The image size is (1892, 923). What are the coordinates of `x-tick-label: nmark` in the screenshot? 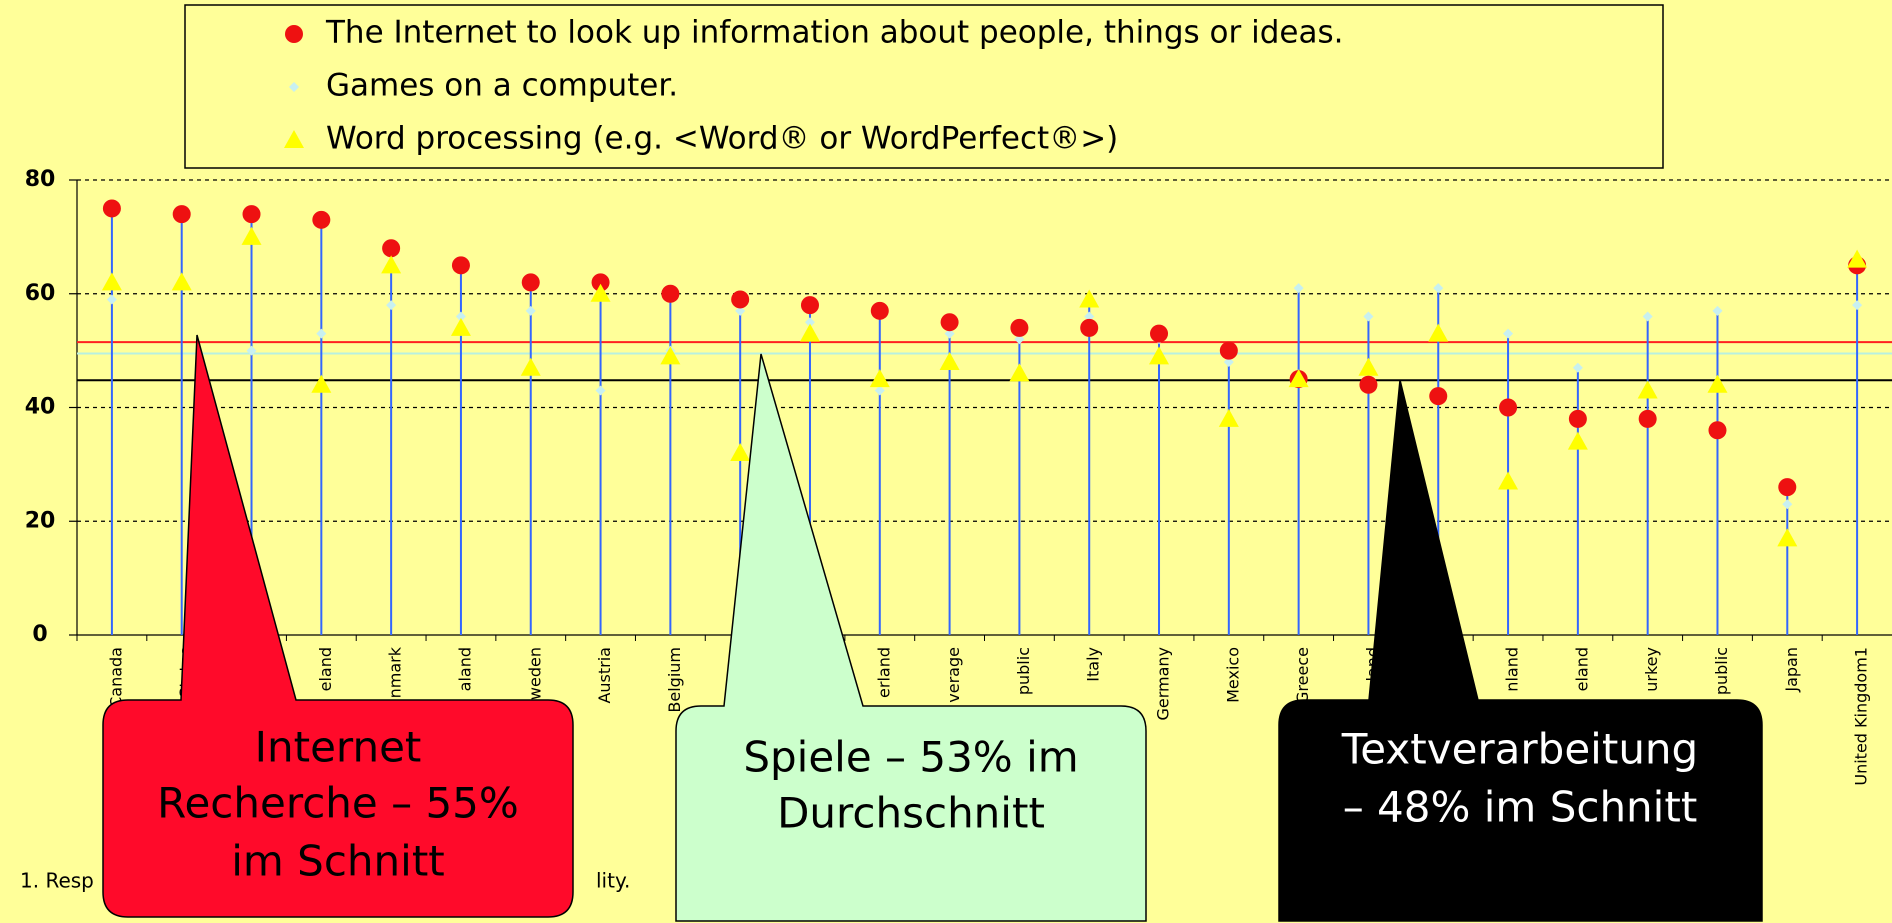 It's located at (395, 672).